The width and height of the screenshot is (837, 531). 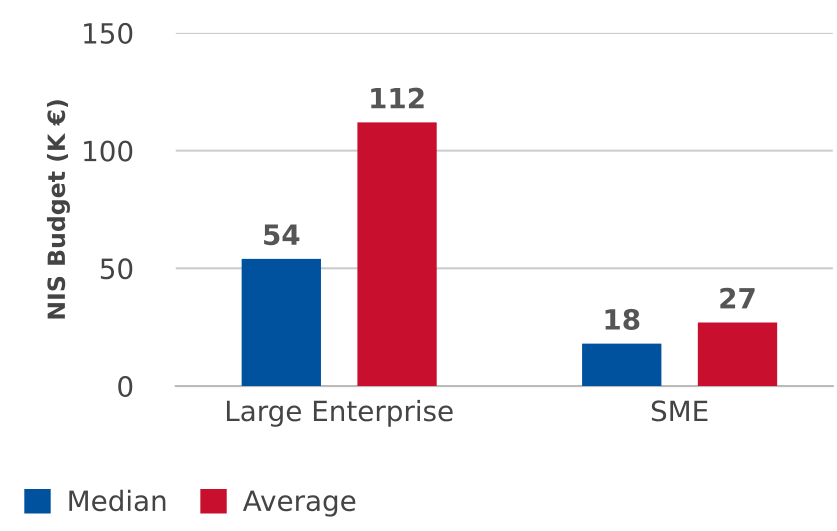 I want to click on legend-label: Median, so click(x=117, y=501).